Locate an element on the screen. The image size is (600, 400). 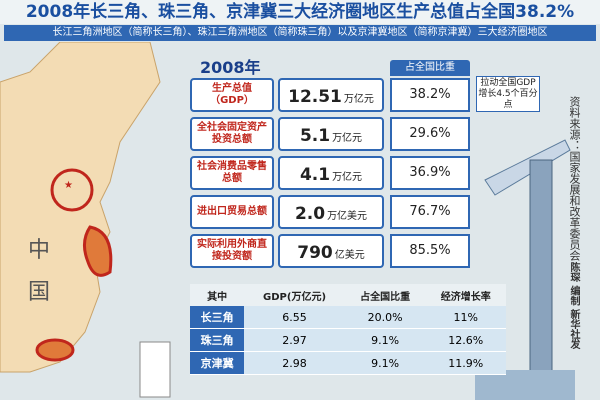
row-label: 实际利用外商直接投资额 is located at coordinates (232, 251).